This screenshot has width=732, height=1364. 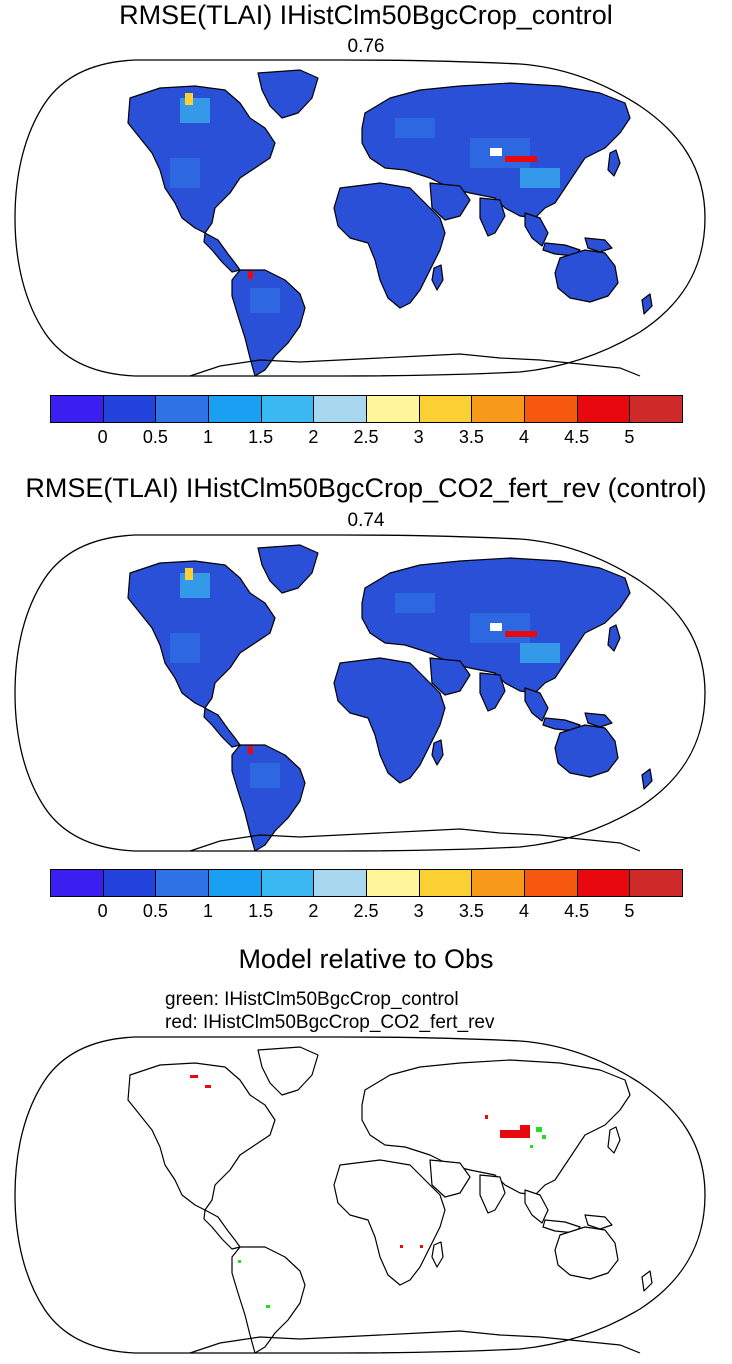 I want to click on colorbar-tick-label: 4, so click(x=524, y=911).